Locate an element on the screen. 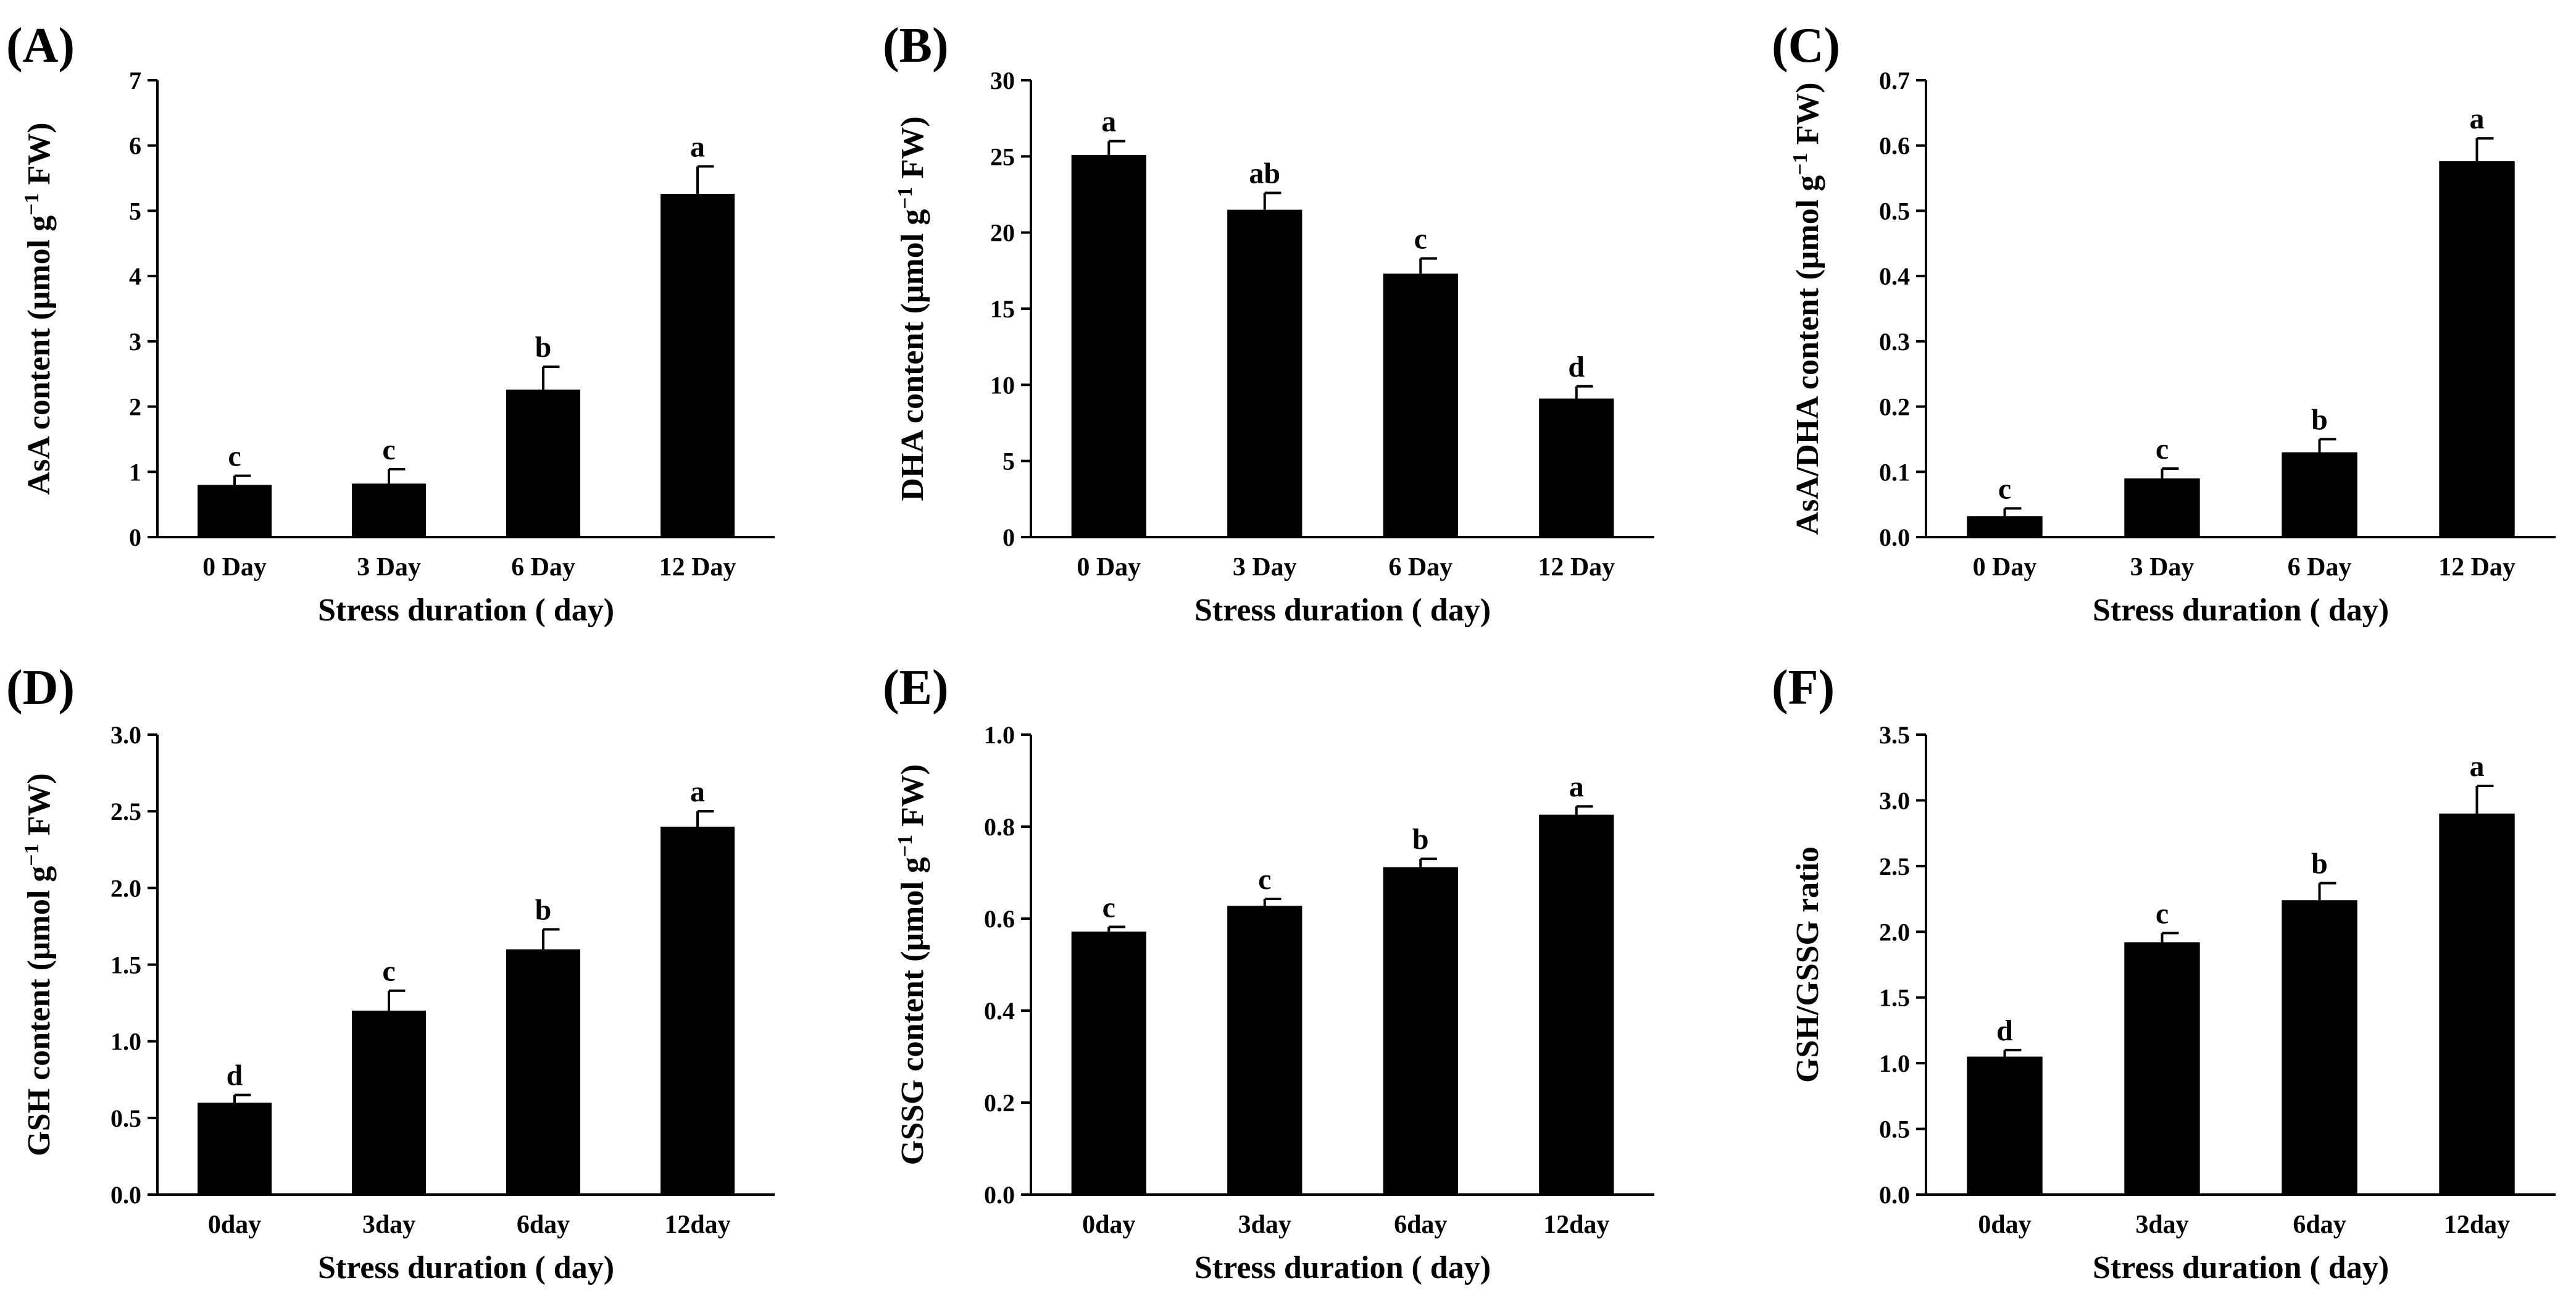 The width and height of the screenshot is (2576, 1294). y-tick-label: 1 is located at coordinates (135, 472).